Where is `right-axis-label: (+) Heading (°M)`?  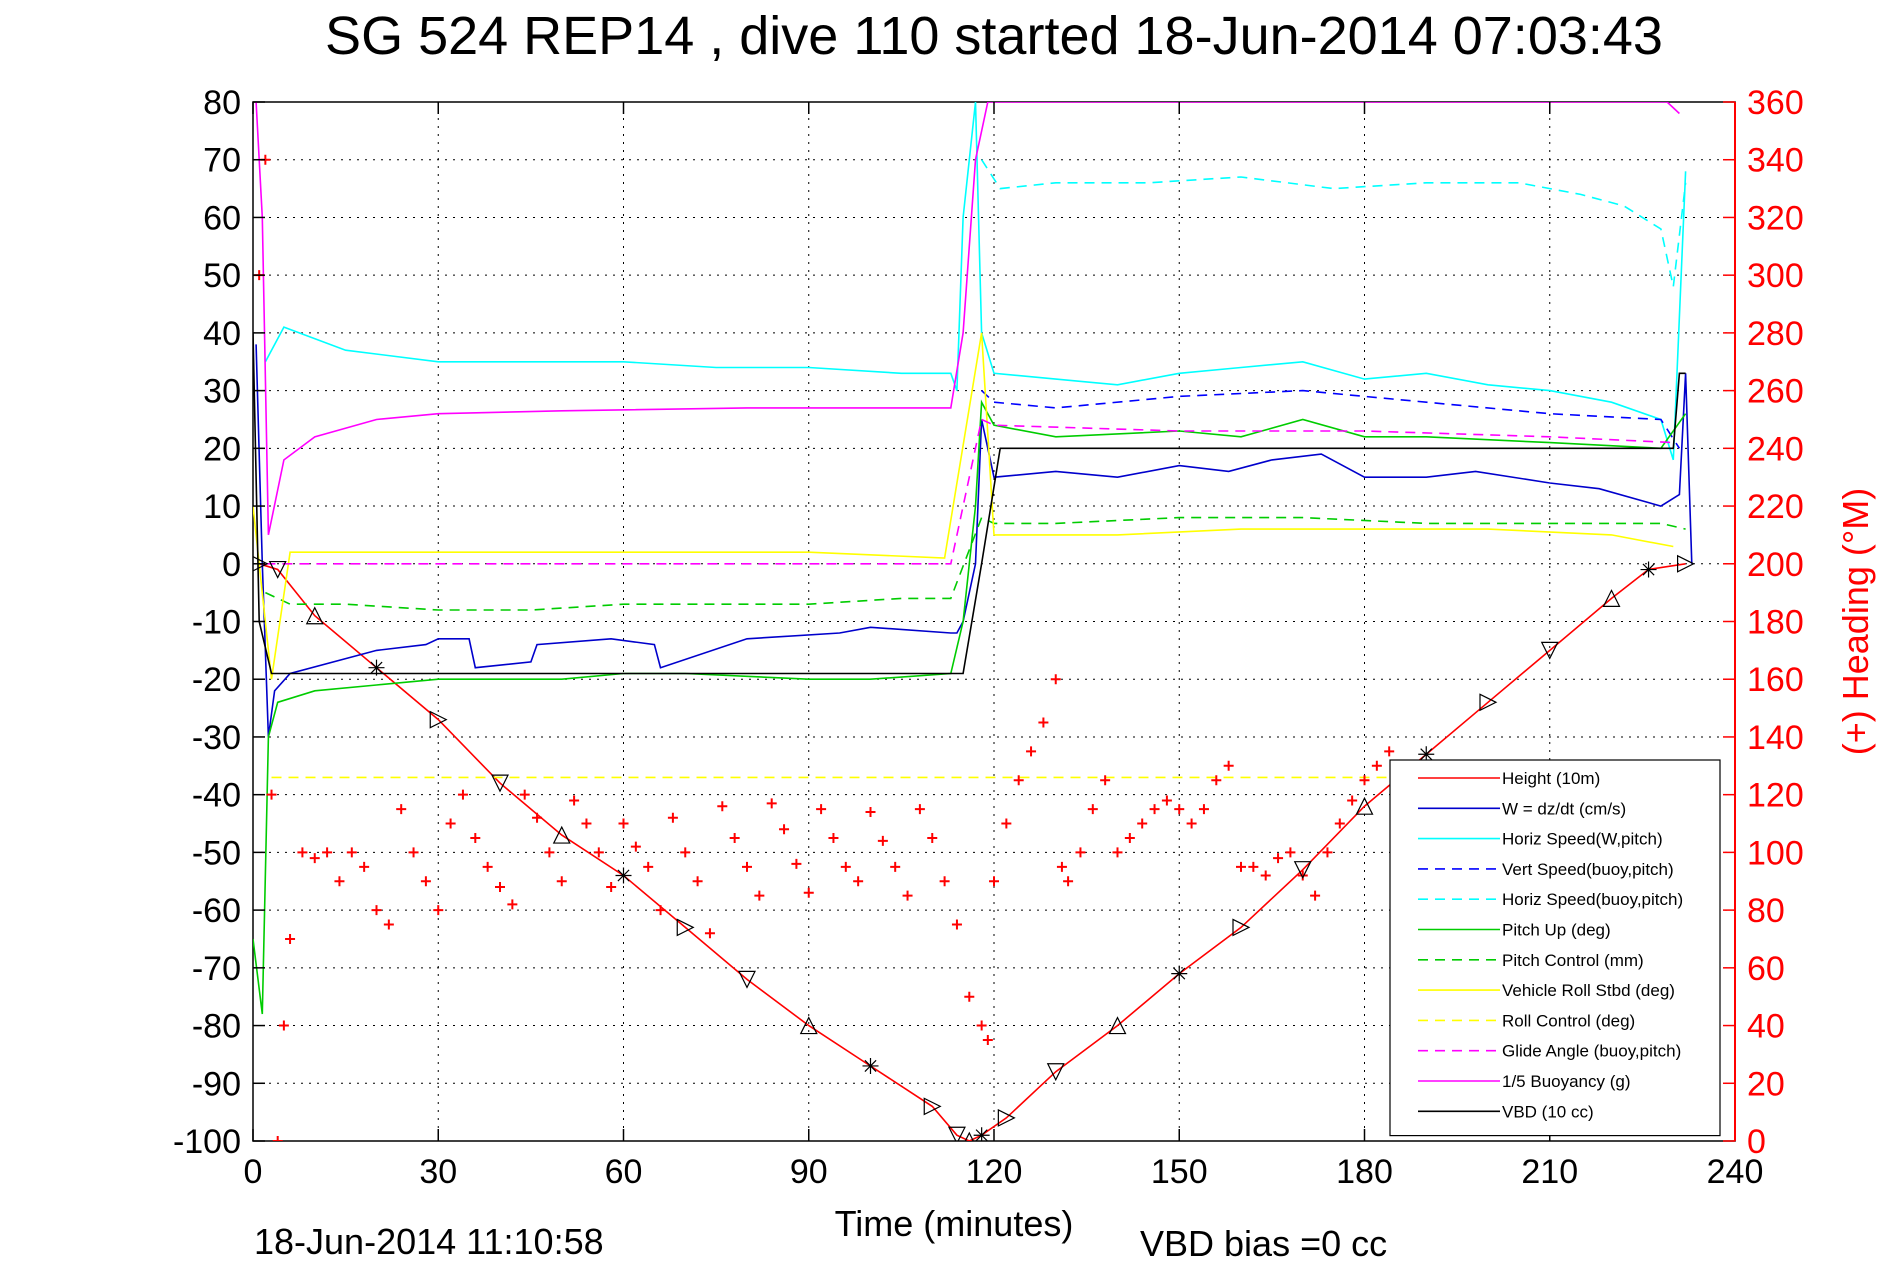
right-axis-label: (+) Heading (°M) is located at coordinates (1855, 621).